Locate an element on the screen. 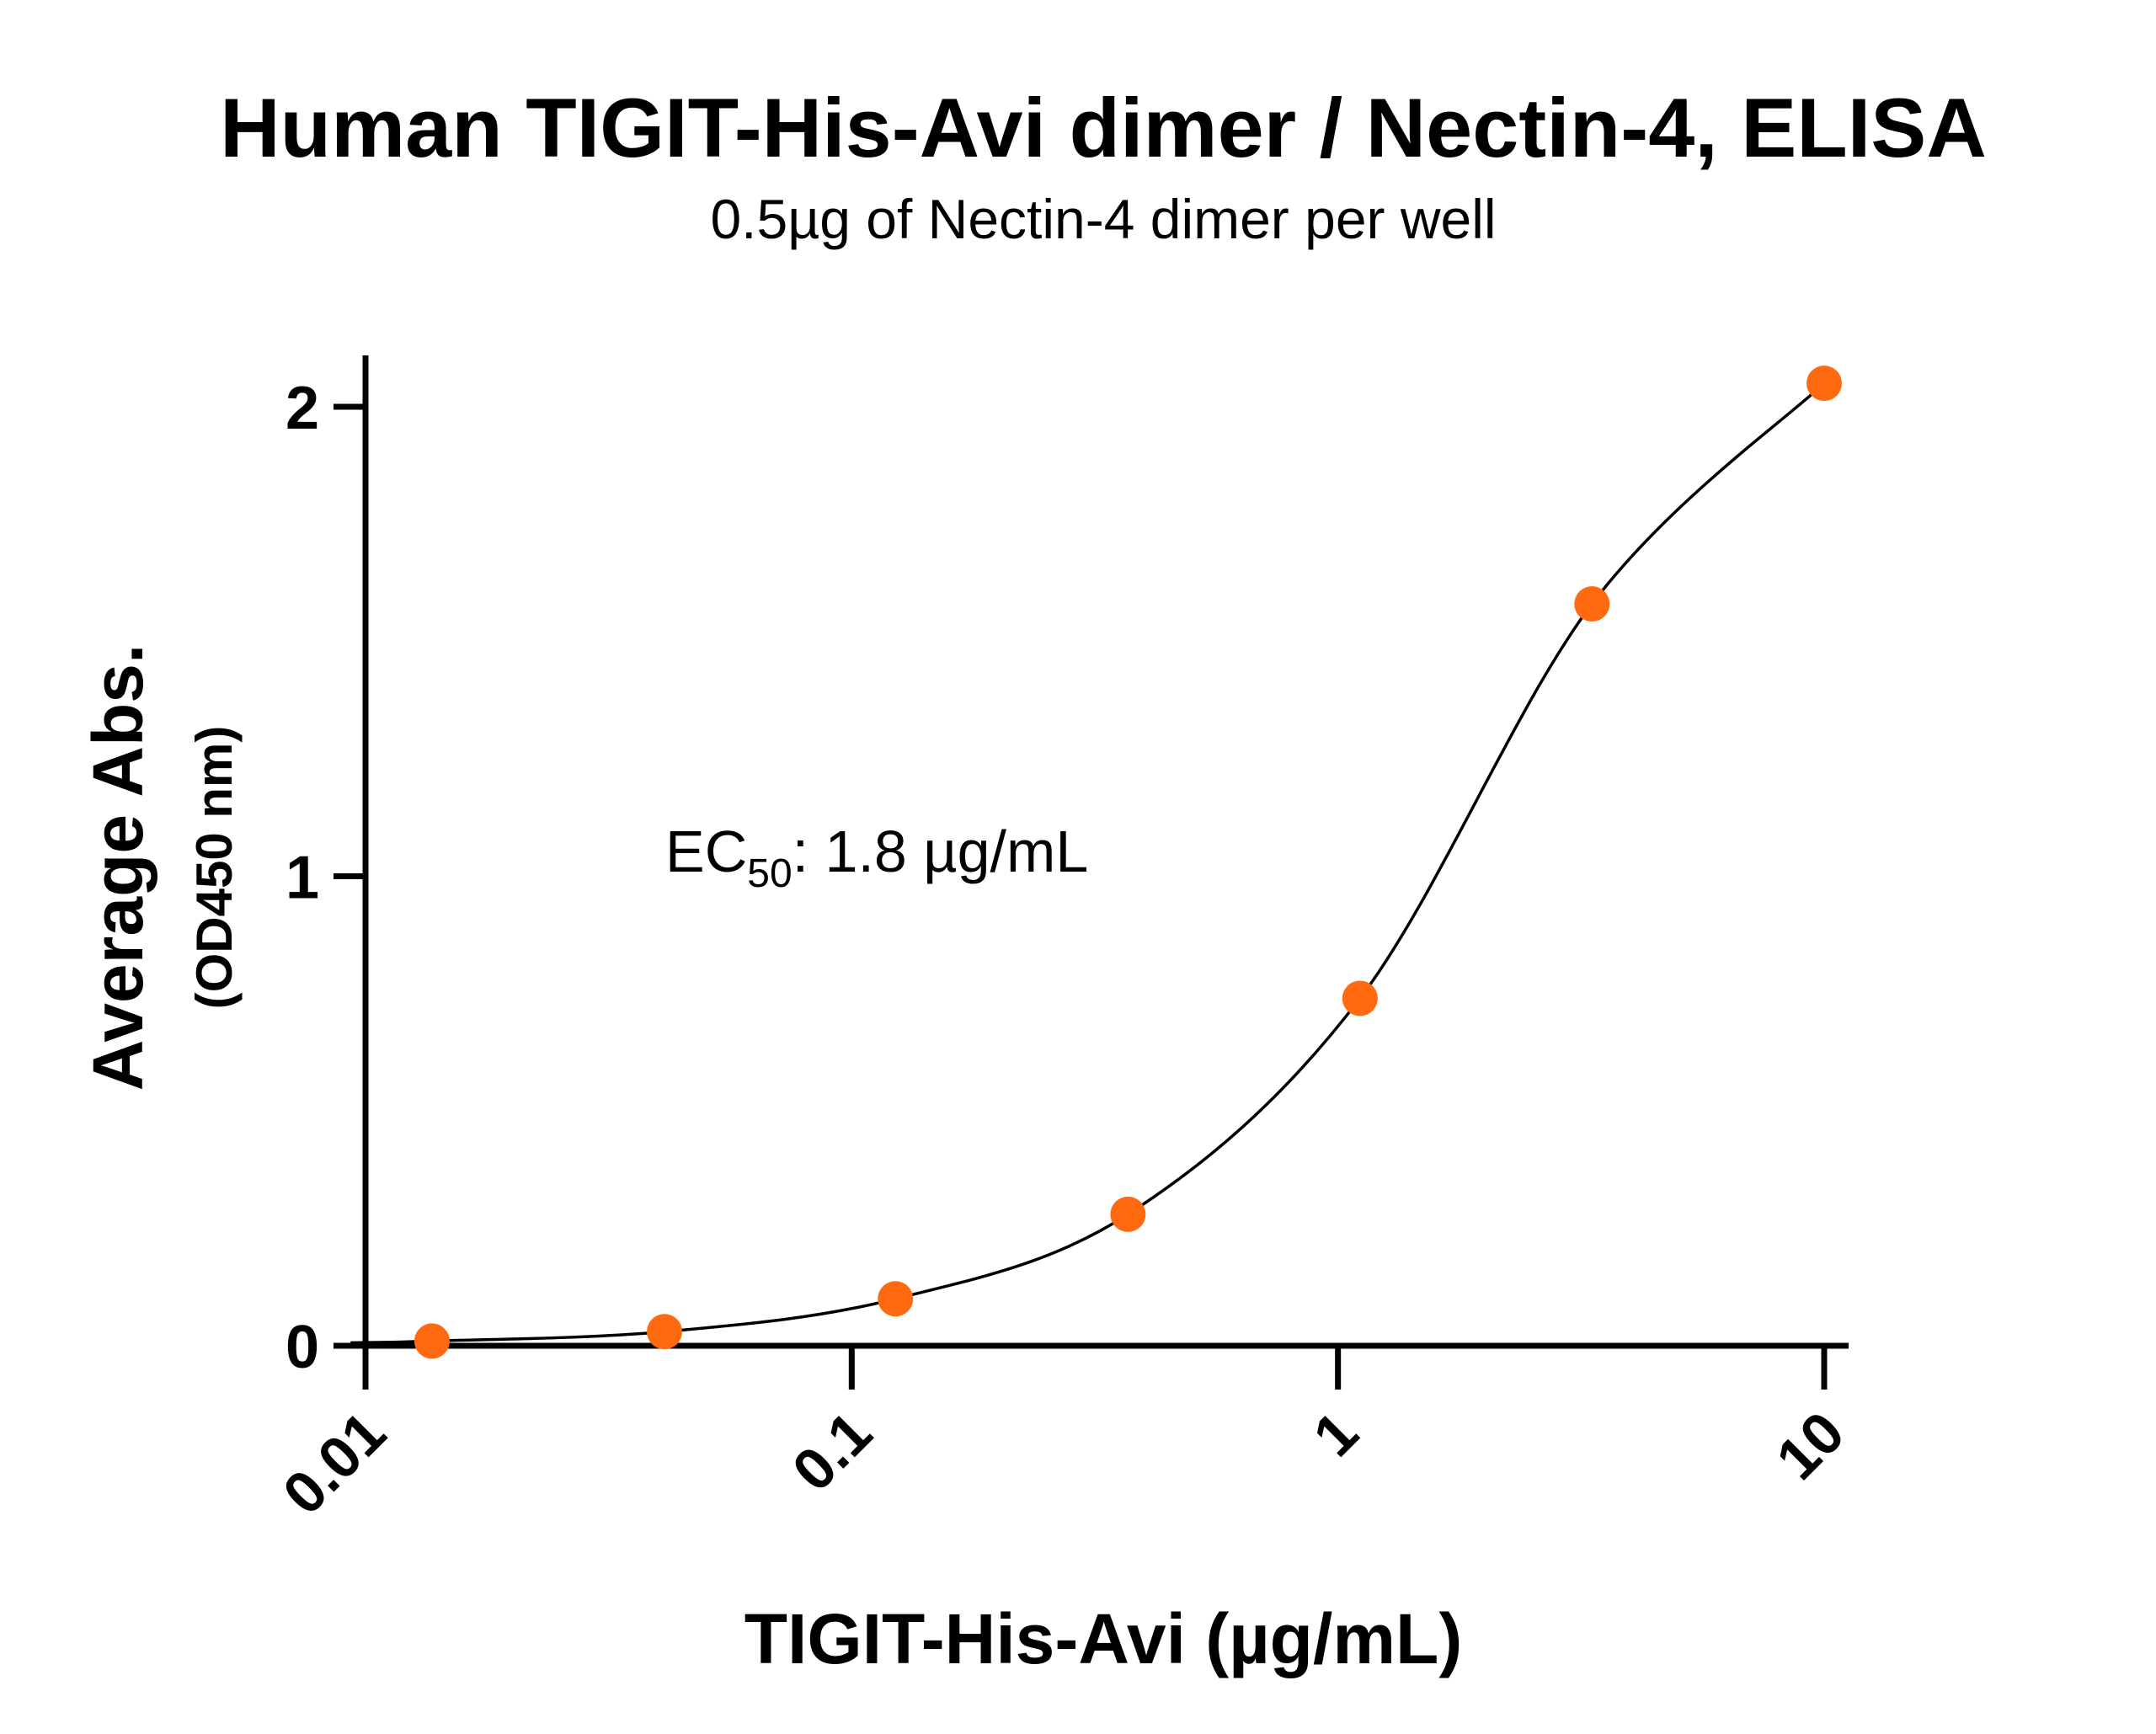  ec50-value: : 1.8 µg/mL is located at coordinates (940, 851).